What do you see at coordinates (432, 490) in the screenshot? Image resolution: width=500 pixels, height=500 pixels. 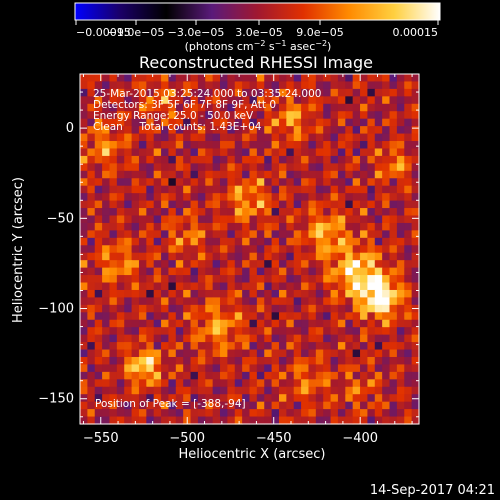 I see `plot-timestamp: 14-Sep-2017 04:21` at bounding box center [432, 490].